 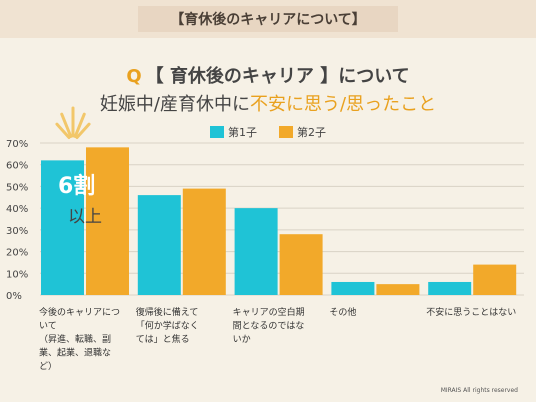 I want to click on chart-title-line2: 妊娠中/産育休中に不安に思う/思ったこと, so click(x=268, y=103).